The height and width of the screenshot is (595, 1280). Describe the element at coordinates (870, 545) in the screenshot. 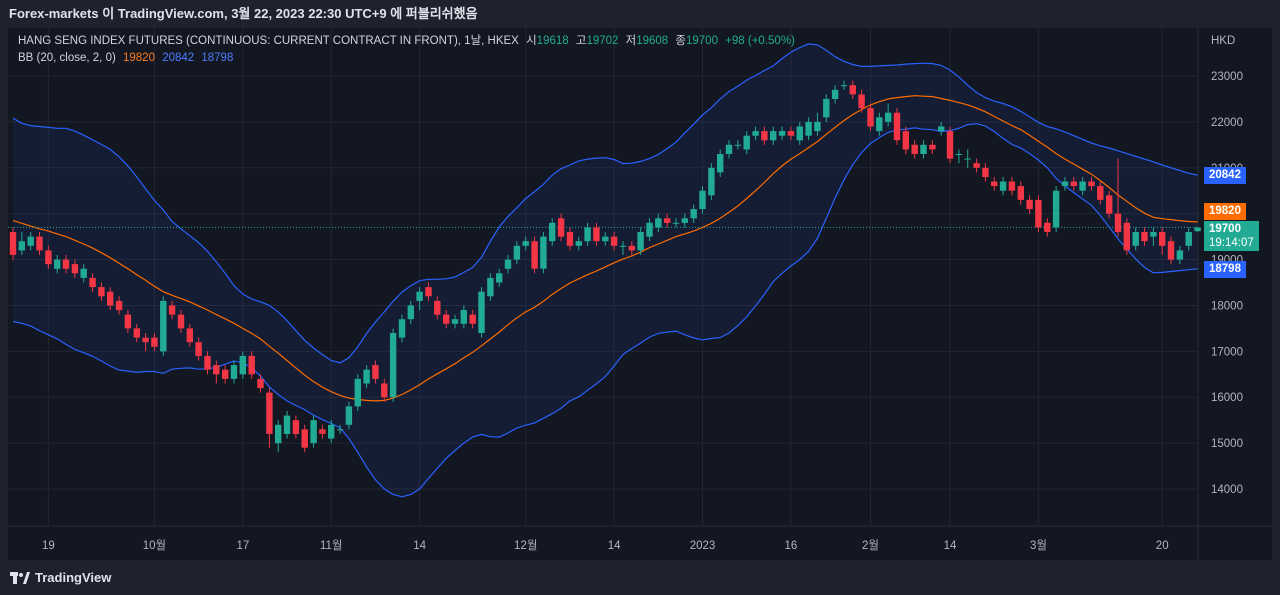

I see `time-tick-label: 2월` at that location.